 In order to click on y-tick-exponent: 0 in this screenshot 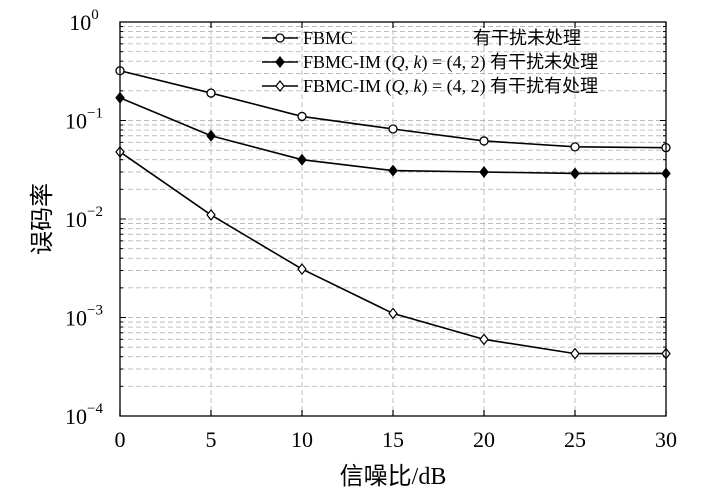, I will do `click(95, 15)`.